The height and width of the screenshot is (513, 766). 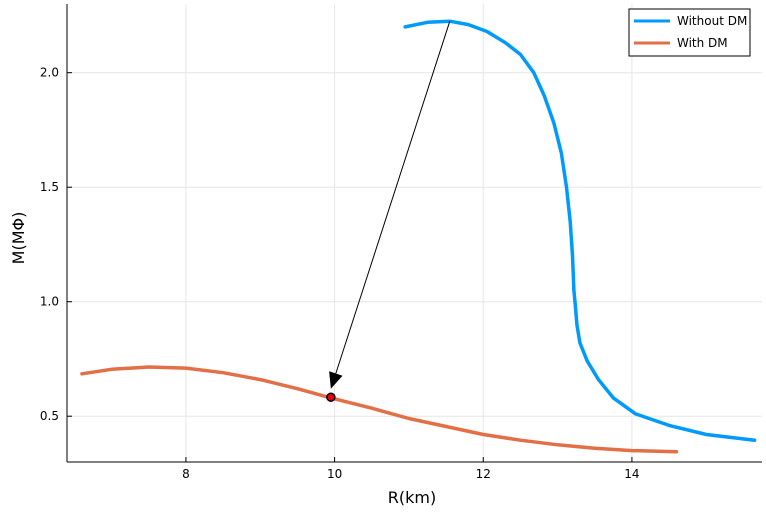 I want to click on legend-label-with-dm: With DM, so click(x=702, y=43).